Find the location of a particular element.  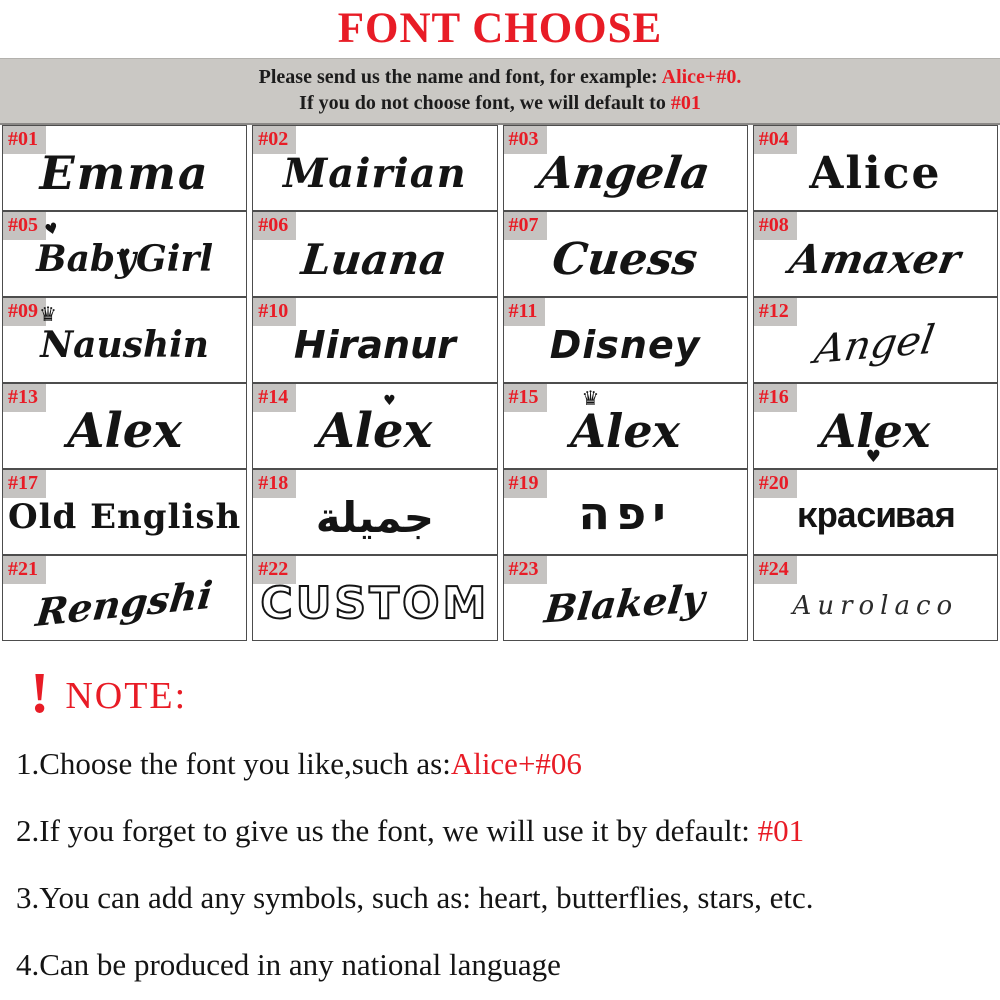

font-sample-cell-04: #04 Alice is located at coordinates (875, 168).